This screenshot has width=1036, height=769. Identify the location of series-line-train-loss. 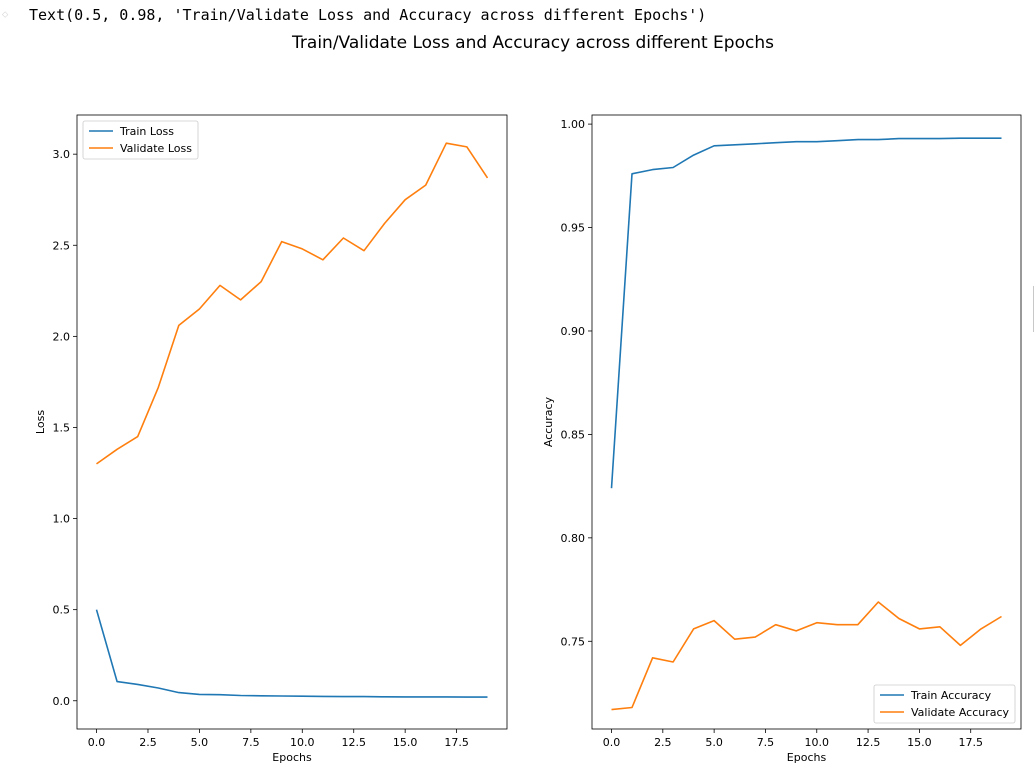
(291, 653).